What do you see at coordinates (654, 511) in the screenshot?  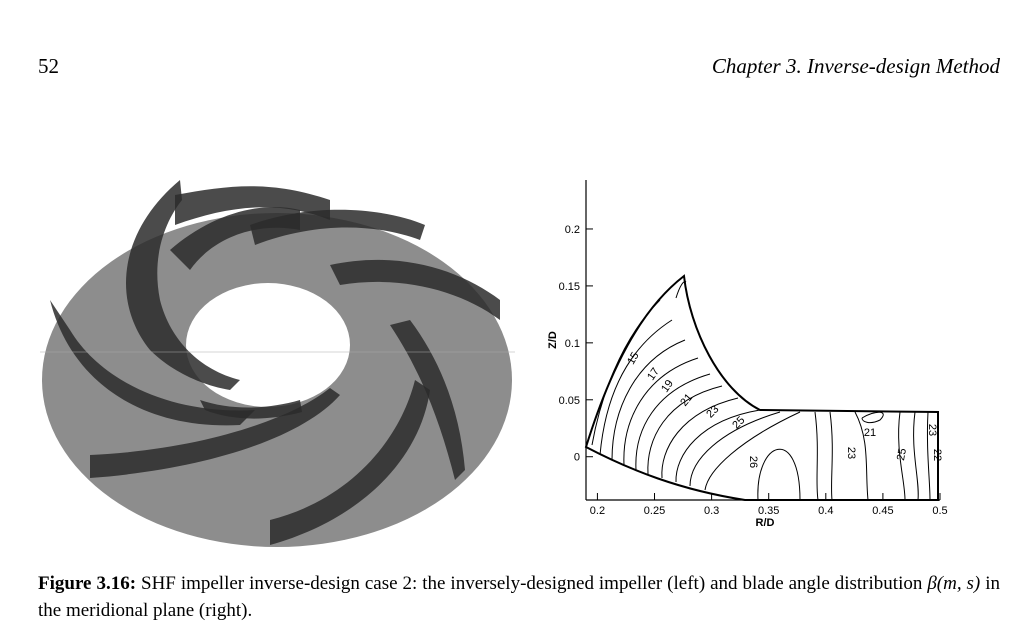 I see `x-tick-label: 0.25` at bounding box center [654, 511].